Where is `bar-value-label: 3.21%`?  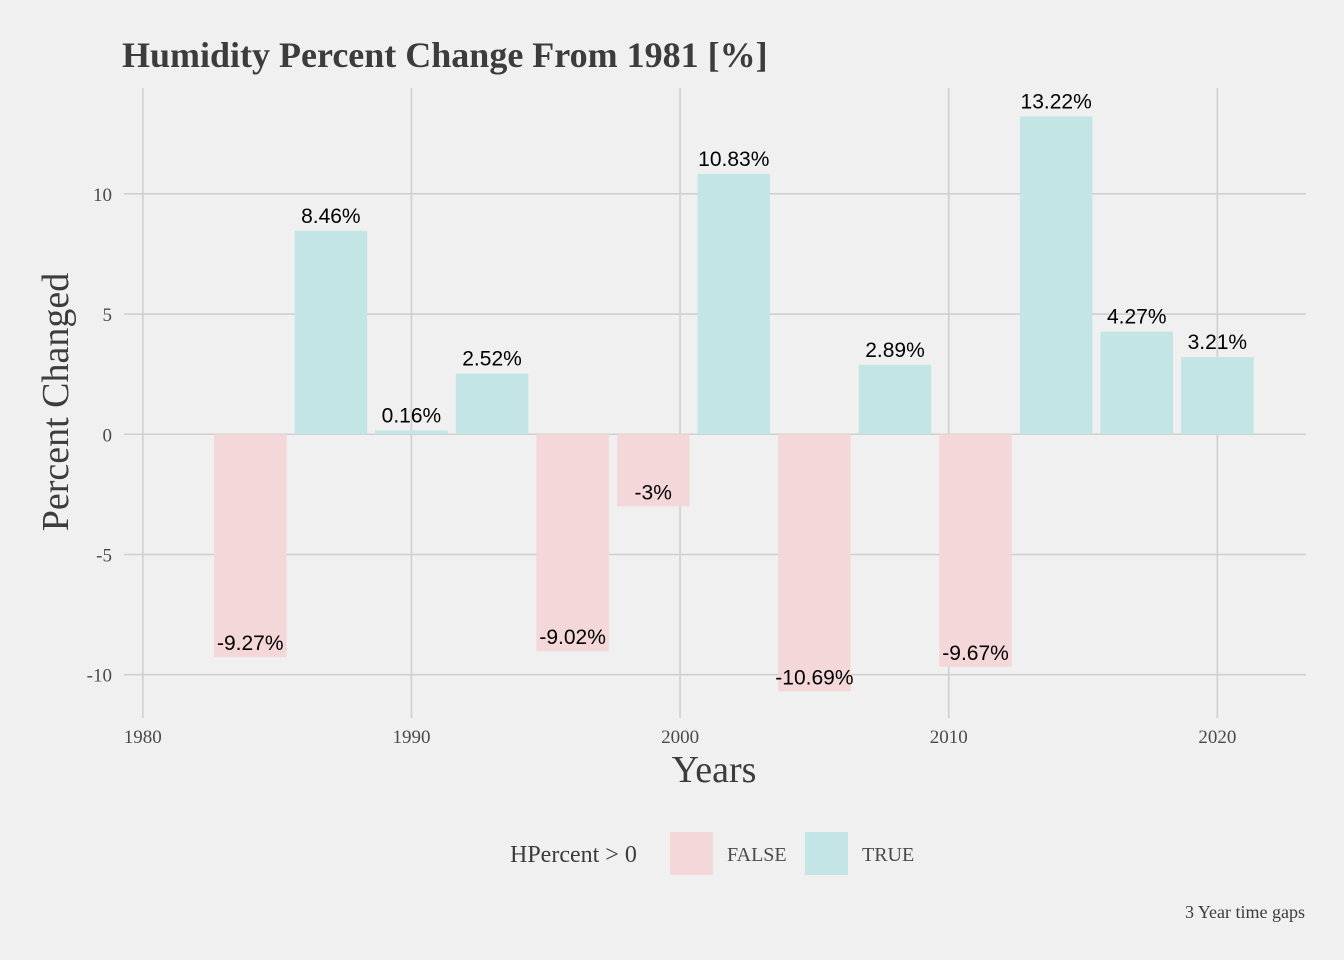 bar-value-label: 3.21% is located at coordinates (1218, 342).